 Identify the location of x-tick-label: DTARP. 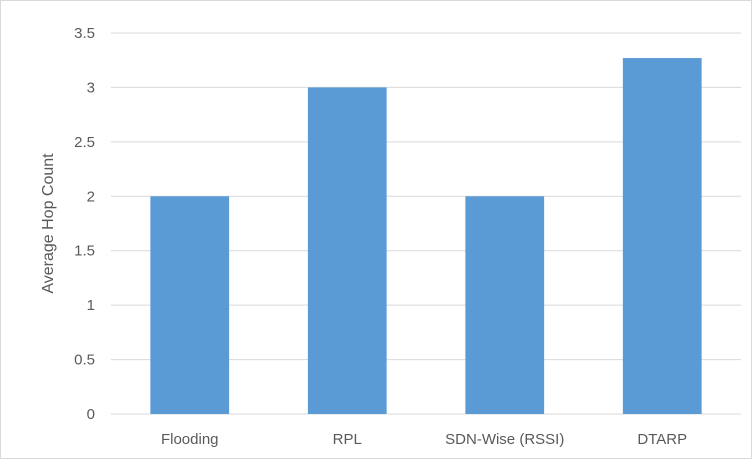
(662, 439).